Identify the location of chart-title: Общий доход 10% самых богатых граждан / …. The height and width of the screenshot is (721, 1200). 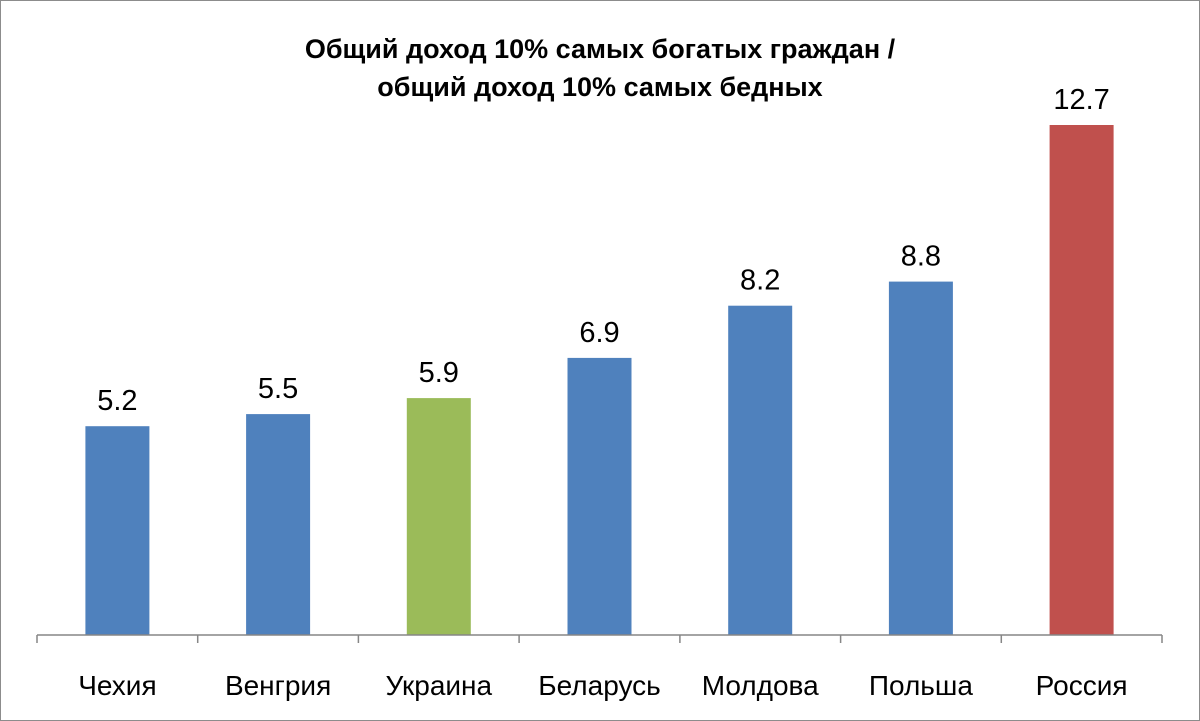
(600, 68).